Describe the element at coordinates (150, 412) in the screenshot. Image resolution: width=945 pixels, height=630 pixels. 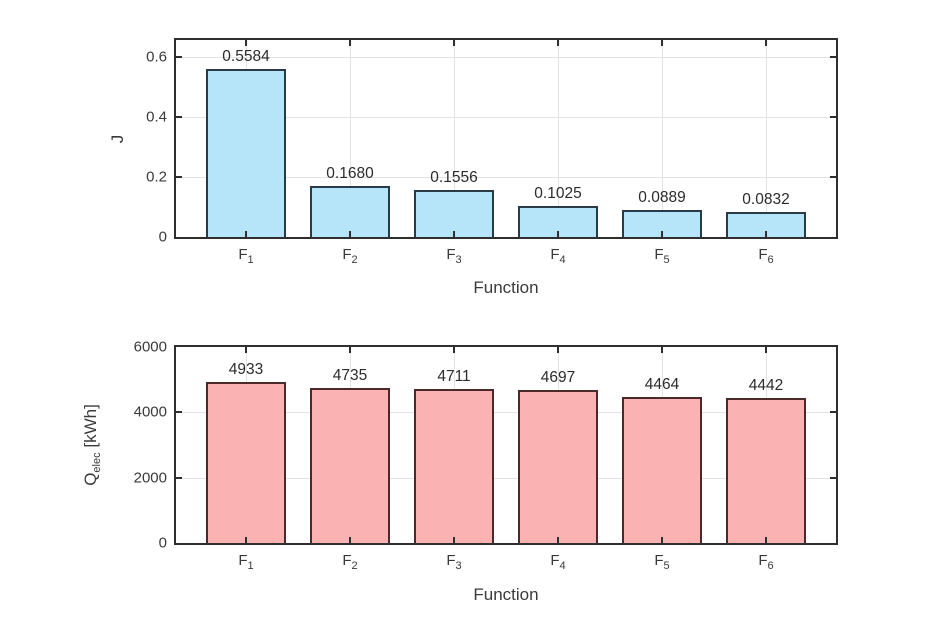
I see `y-tick-label: 4000` at that location.